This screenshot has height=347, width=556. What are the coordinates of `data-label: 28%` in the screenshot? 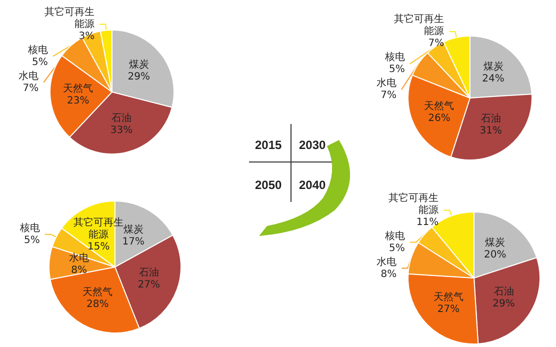 It's located at (97, 304).